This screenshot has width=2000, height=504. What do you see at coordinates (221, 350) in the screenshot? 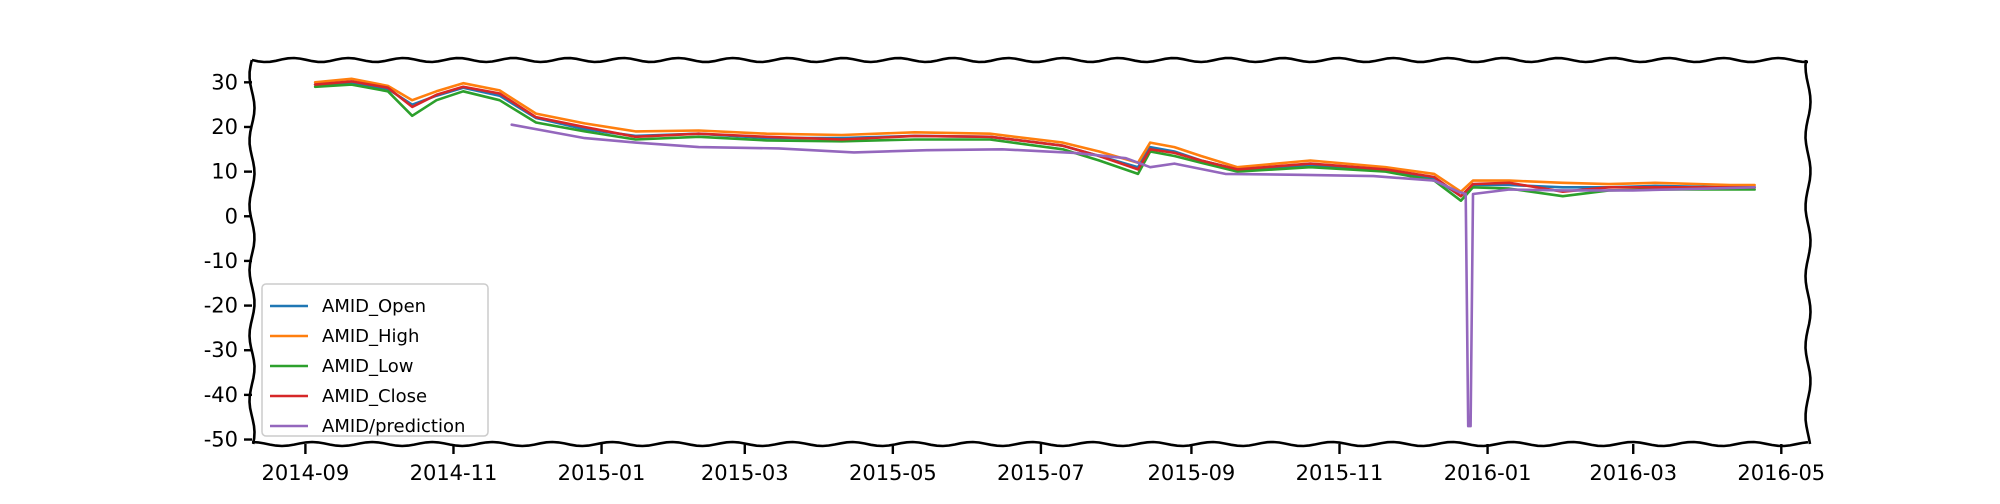
I see `y-tick-label: -30` at bounding box center [221, 350].